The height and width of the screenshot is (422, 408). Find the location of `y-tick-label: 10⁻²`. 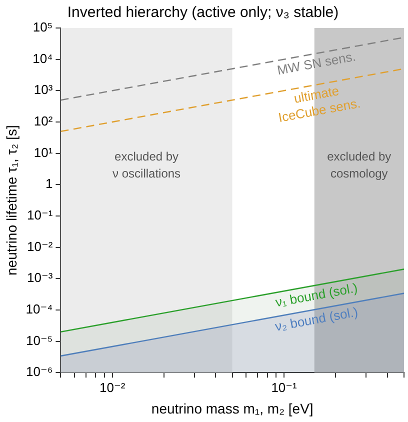

y-tick-label: 10⁻² is located at coordinates (40, 246).